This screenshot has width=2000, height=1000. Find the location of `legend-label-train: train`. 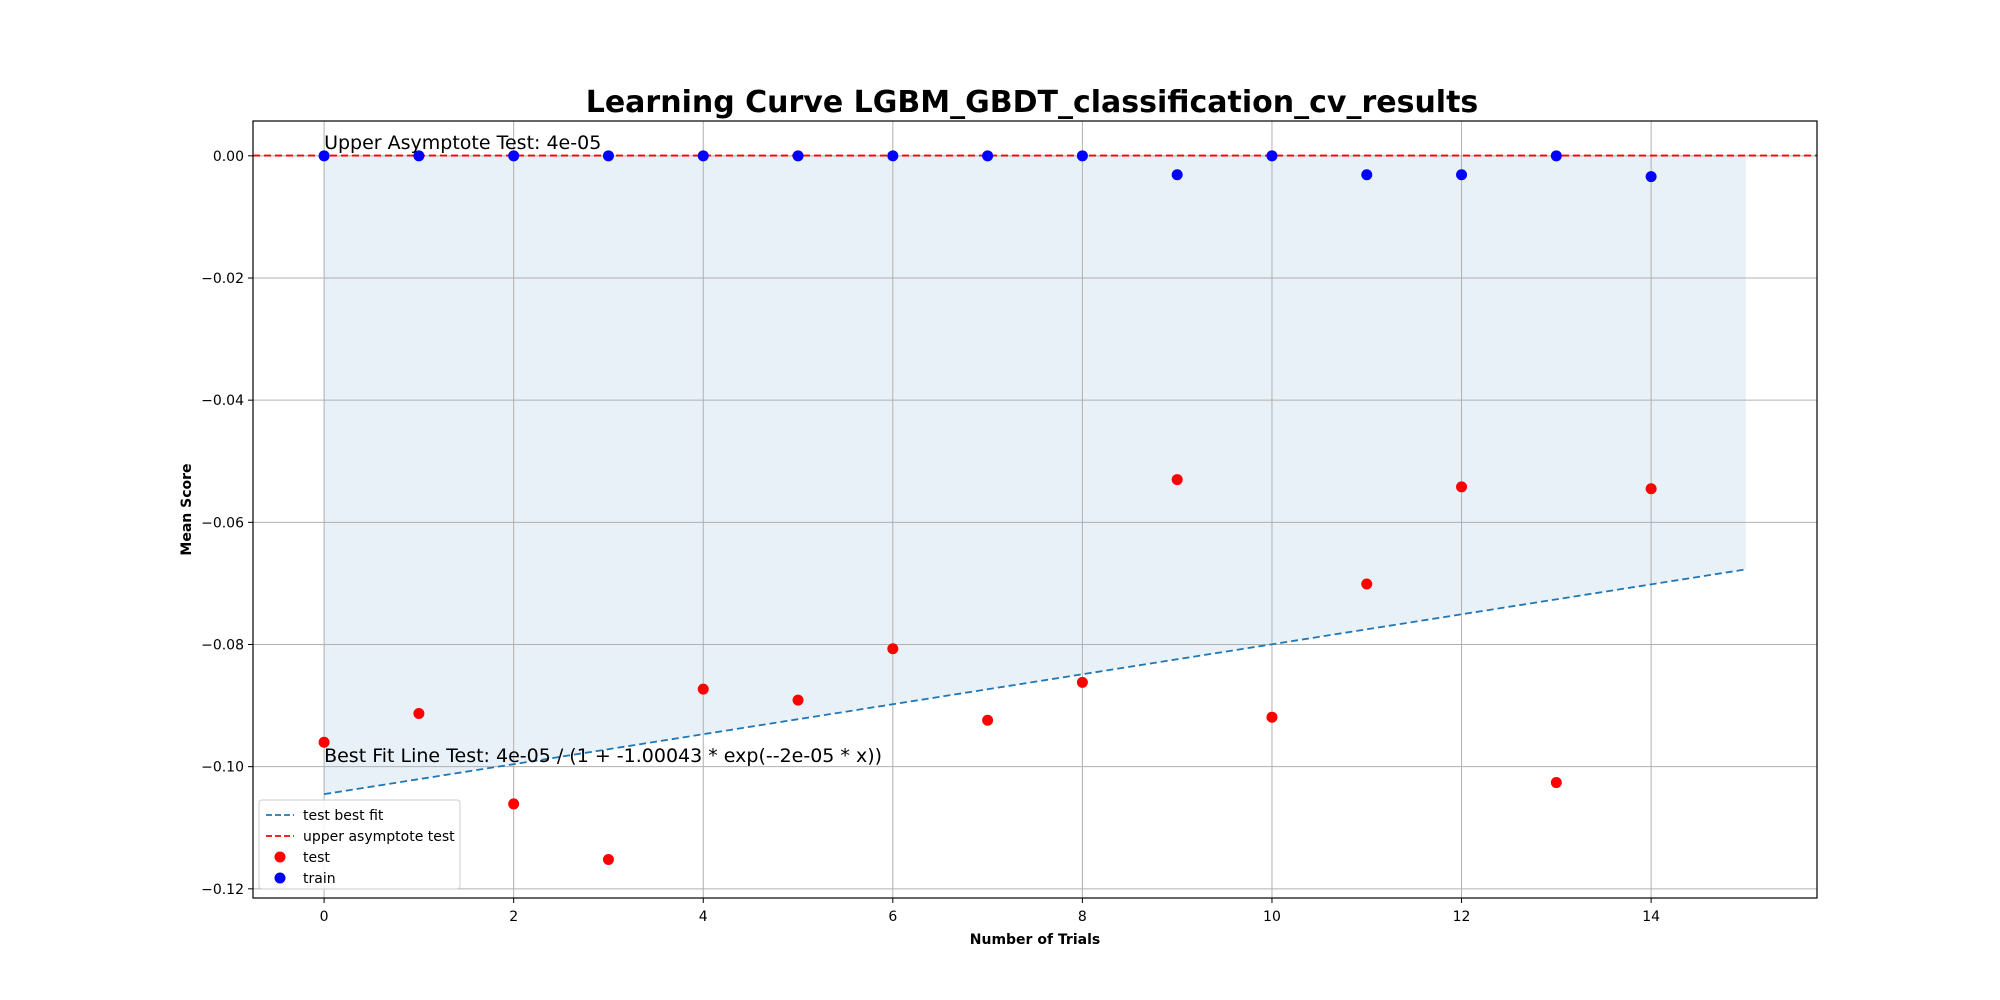

legend-label-train: train is located at coordinates (319, 879).